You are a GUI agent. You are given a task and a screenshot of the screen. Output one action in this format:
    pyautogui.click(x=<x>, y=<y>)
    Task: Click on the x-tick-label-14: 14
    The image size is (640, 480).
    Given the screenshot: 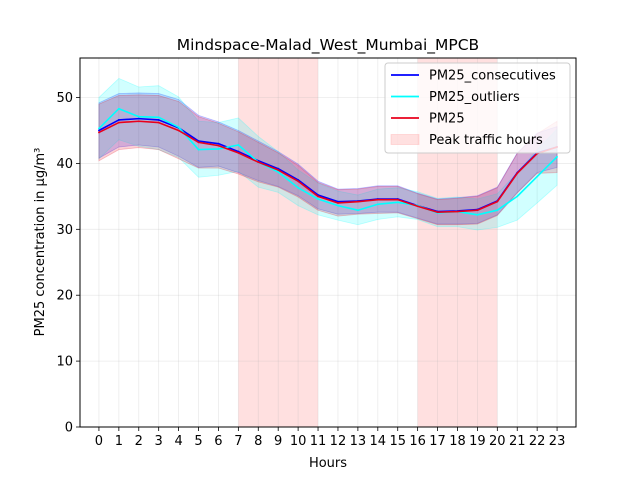 What is the action you would take?
    pyautogui.click(x=378, y=441)
    